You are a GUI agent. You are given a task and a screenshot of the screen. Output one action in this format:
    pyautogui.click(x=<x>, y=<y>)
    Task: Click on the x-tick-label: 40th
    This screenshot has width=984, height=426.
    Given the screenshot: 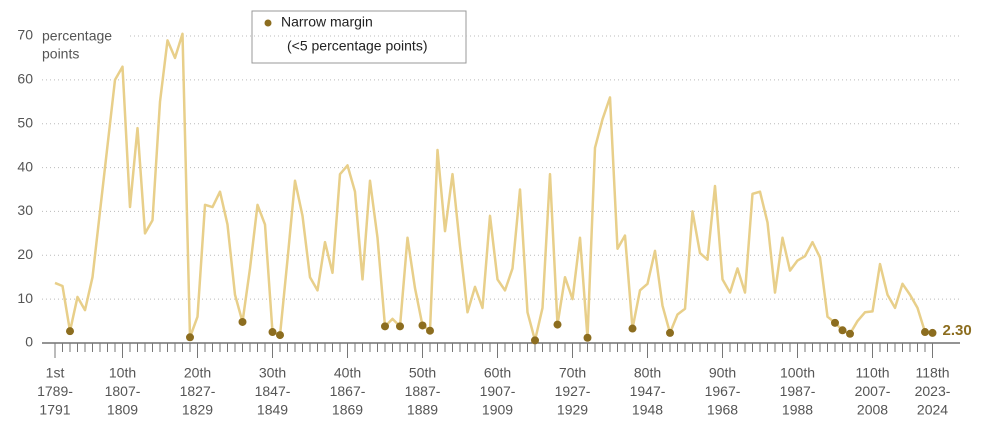 What is the action you would take?
    pyautogui.click(x=347, y=373)
    